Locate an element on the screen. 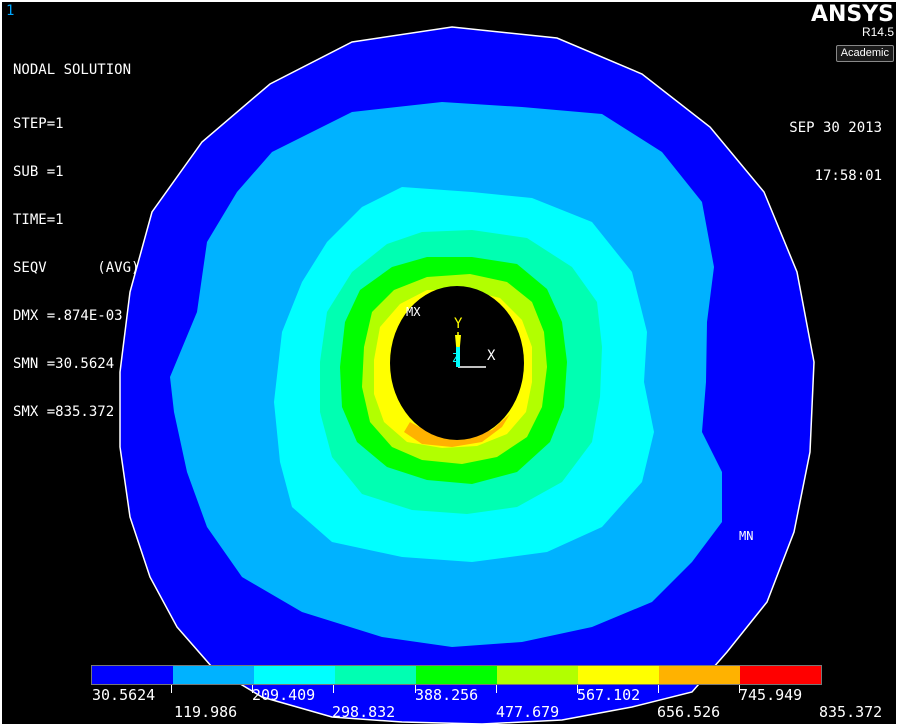  legend-label-6: 477.679 is located at coordinates (528, 712).